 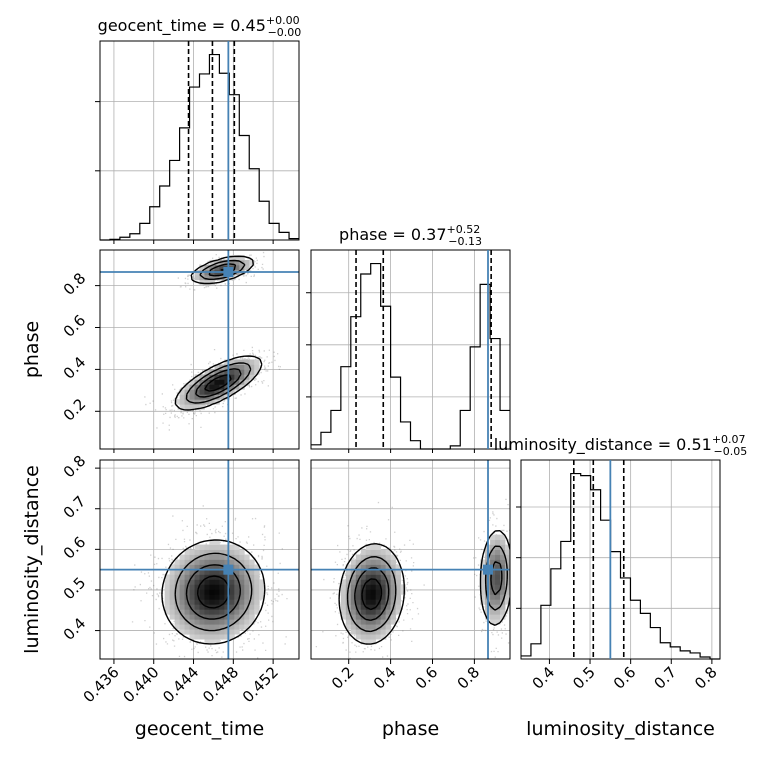 I want to click on truth-marker, so click(x=228, y=271).